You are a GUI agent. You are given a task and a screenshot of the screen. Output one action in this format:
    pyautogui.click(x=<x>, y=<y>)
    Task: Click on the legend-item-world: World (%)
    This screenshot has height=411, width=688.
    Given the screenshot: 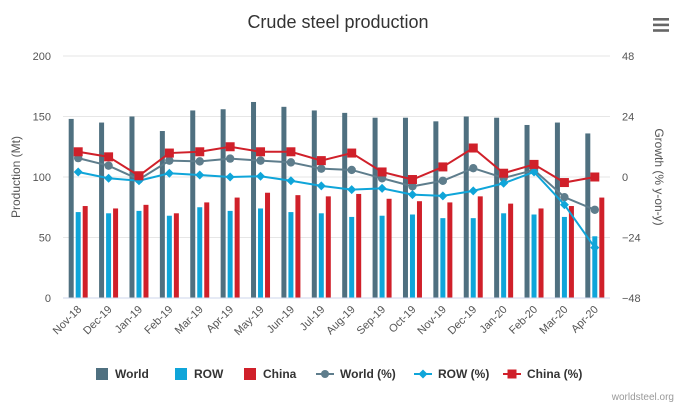 What is the action you would take?
    pyautogui.click(x=356, y=374)
    